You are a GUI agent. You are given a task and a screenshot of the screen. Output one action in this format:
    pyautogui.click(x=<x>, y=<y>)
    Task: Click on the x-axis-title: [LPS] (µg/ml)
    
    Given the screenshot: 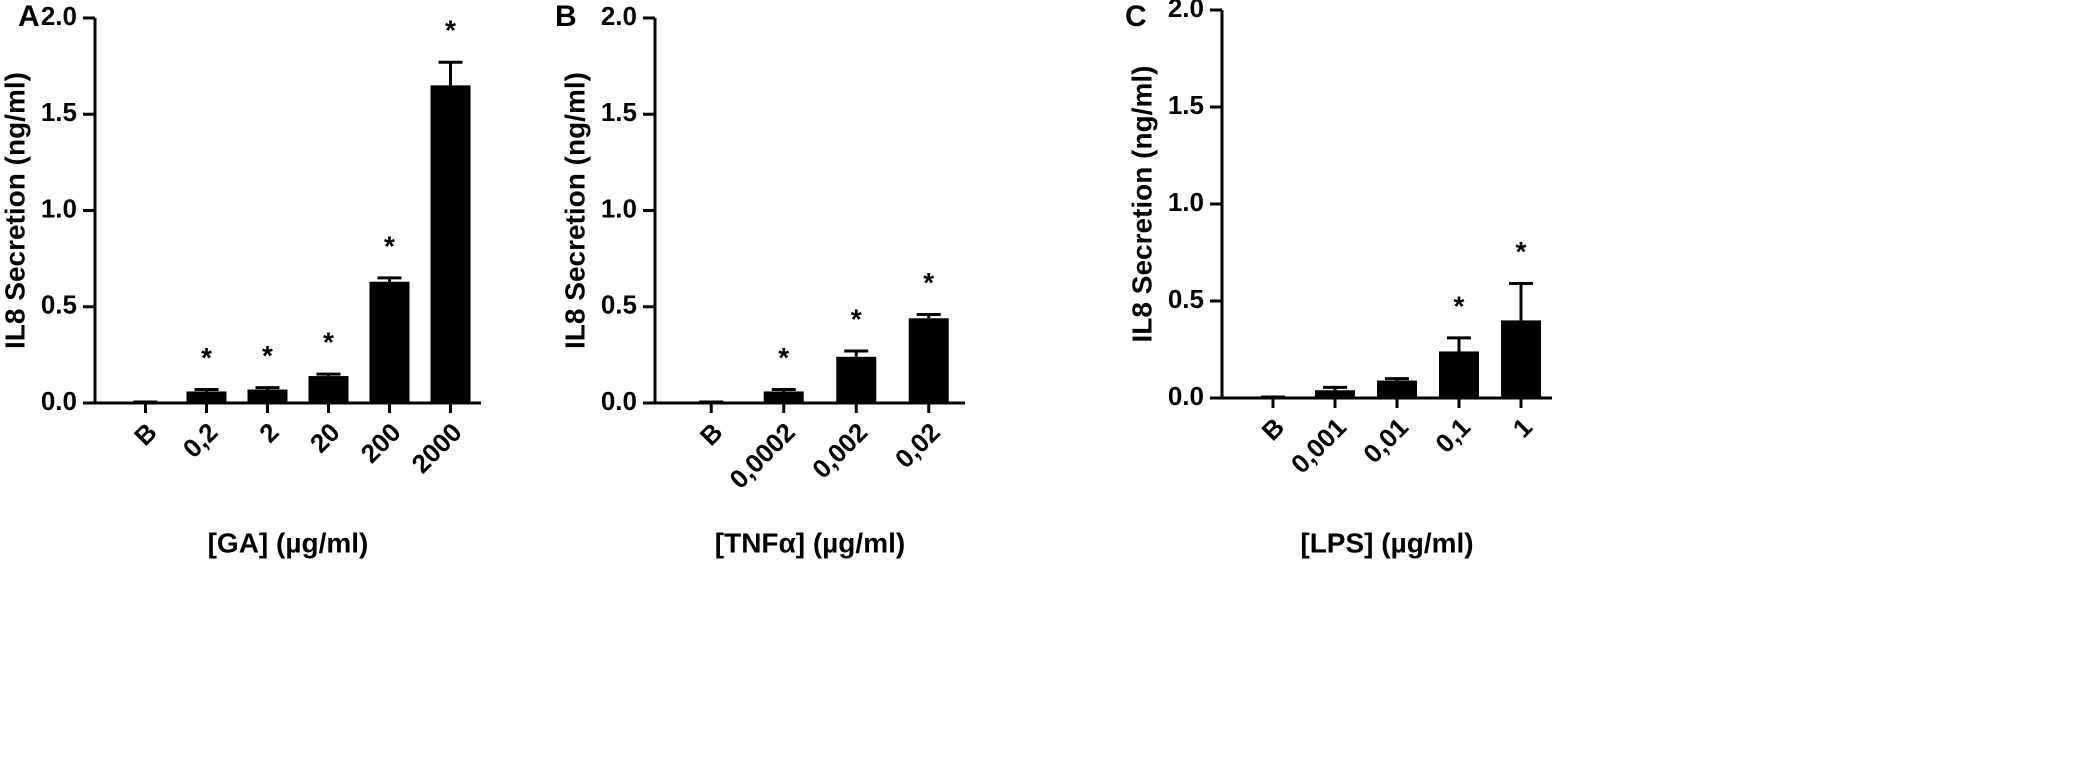 What is the action you would take?
    pyautogui.click(x=1386, y=542)
    